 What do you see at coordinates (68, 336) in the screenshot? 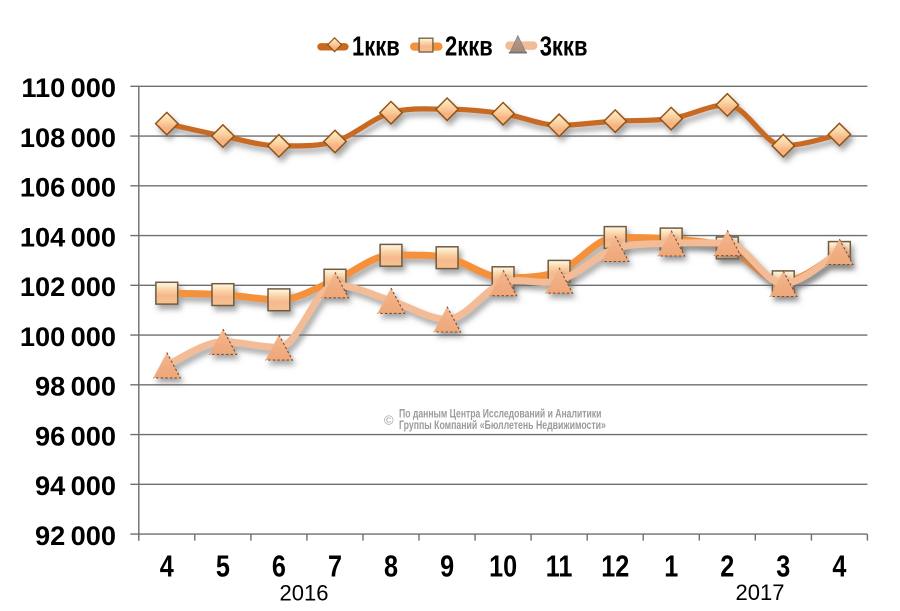
I see `svg-text: 100 000` at bounding box center [68, 336].